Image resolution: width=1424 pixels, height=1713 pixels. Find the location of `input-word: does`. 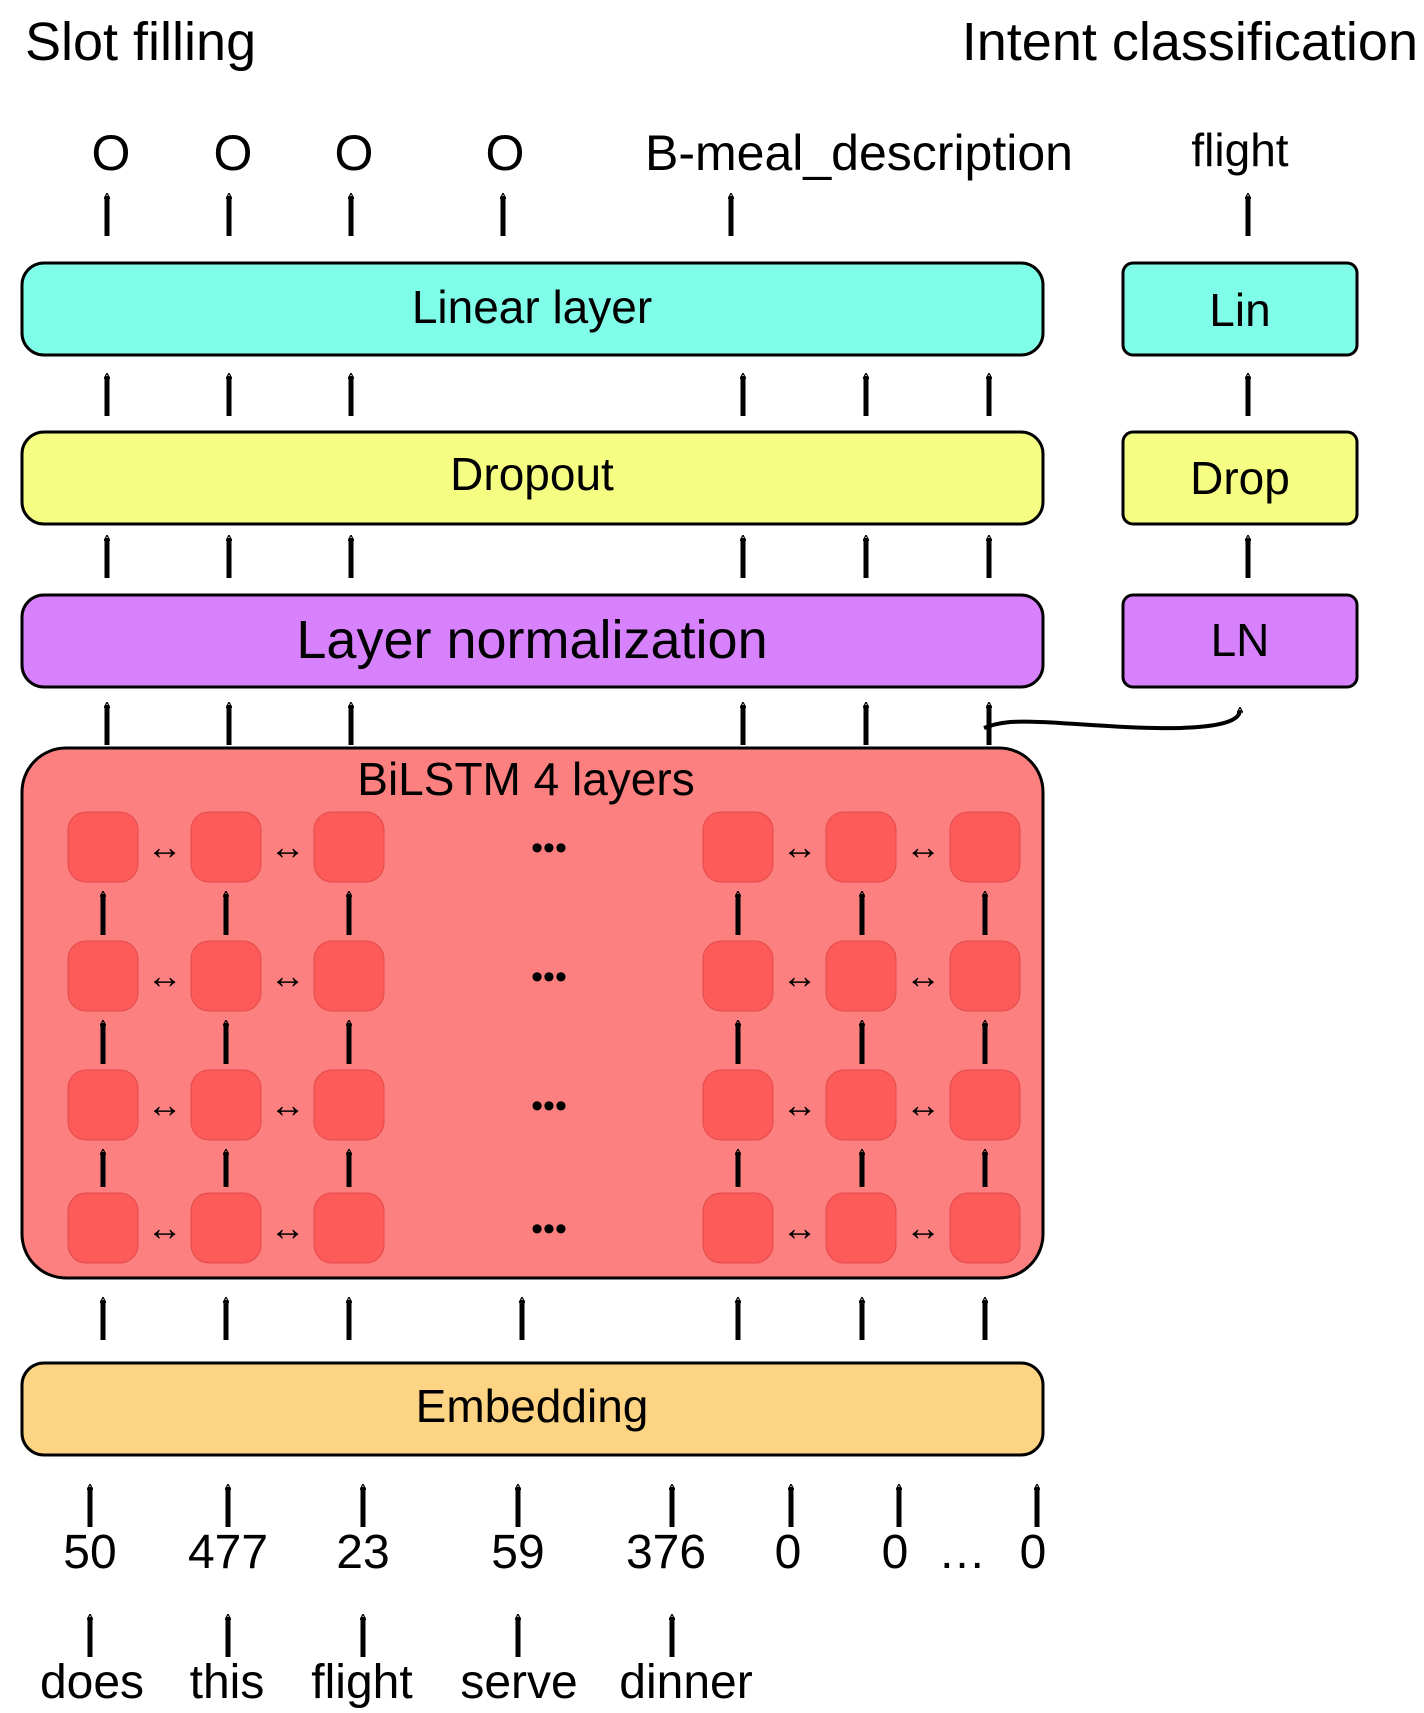

input-word: does is located at coordinates (92, 1682).